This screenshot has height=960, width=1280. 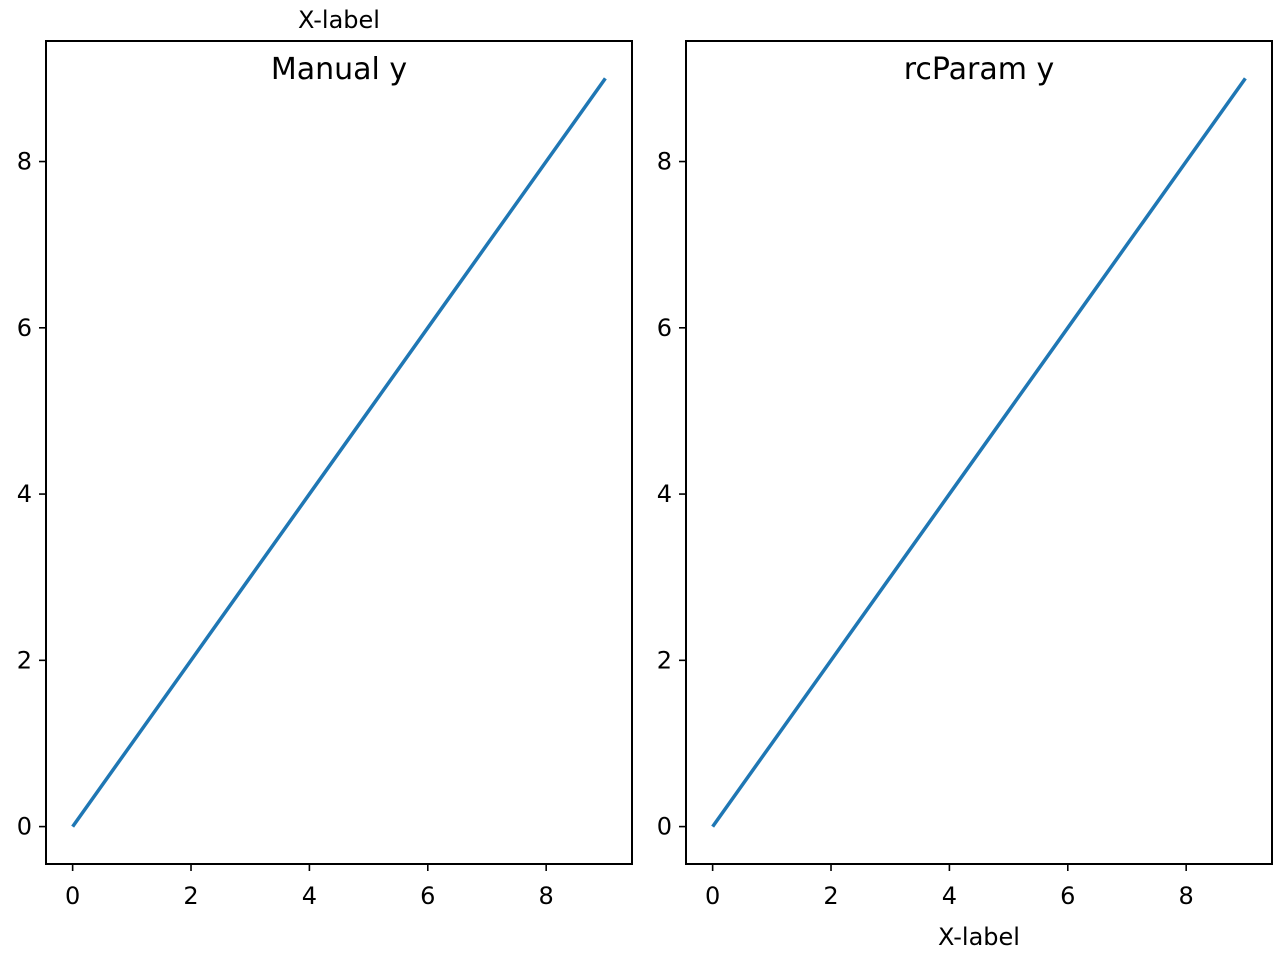 I want to click on chart-title: Manual y, so click(x=339, y=69).